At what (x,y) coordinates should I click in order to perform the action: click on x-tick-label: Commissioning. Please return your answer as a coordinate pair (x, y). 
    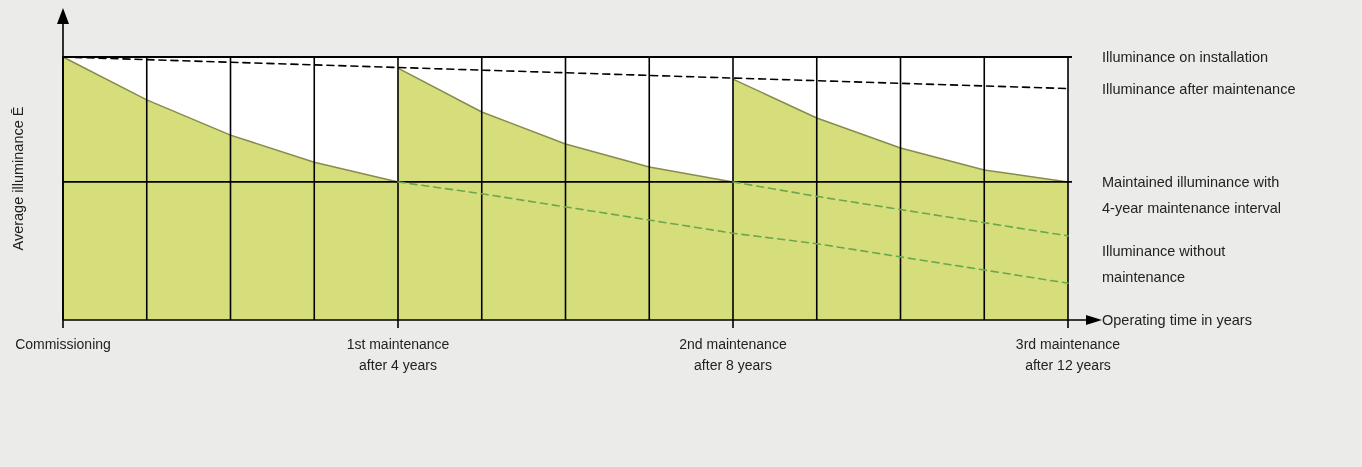
    Looking at the image, I should click on (63, 344).